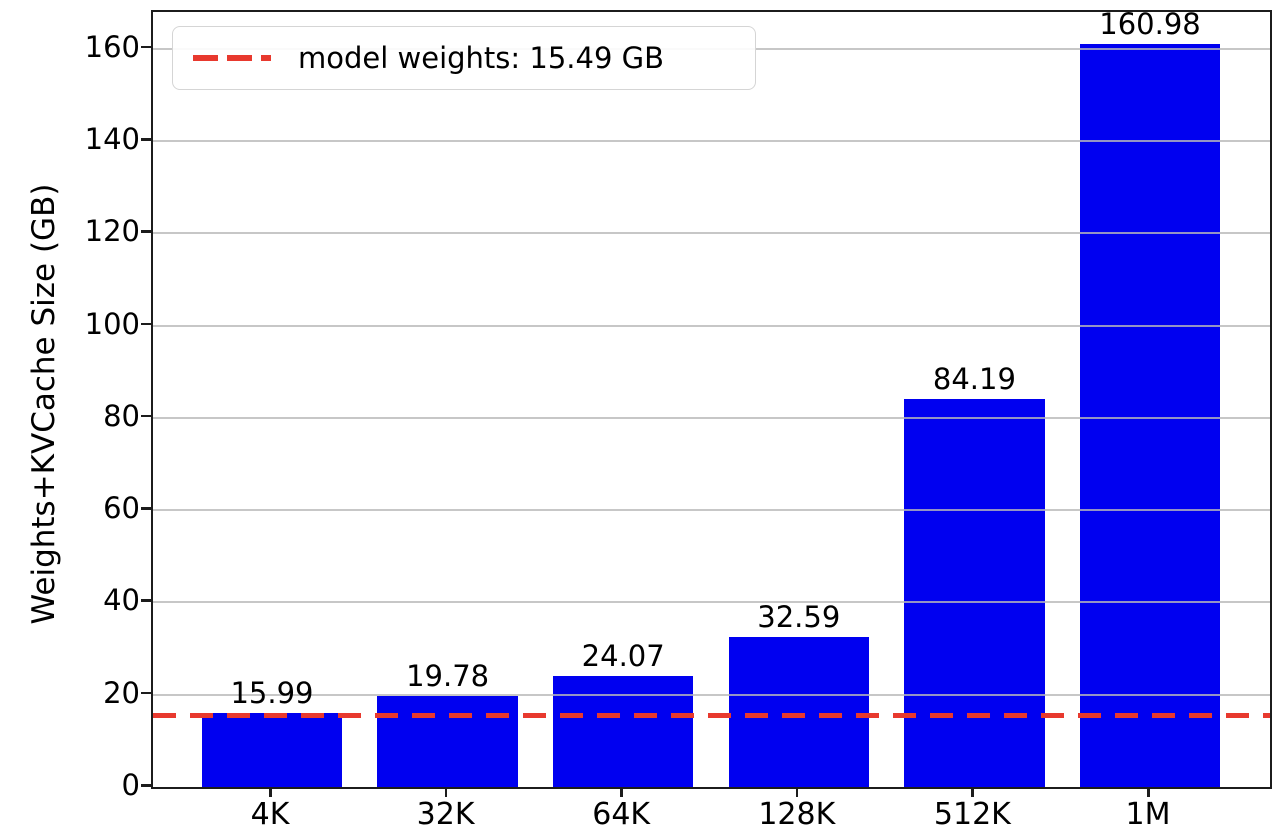  Describe the element at coordinates (711, 716) in the screenshot. I see `model-weights-reference-line` at that location.